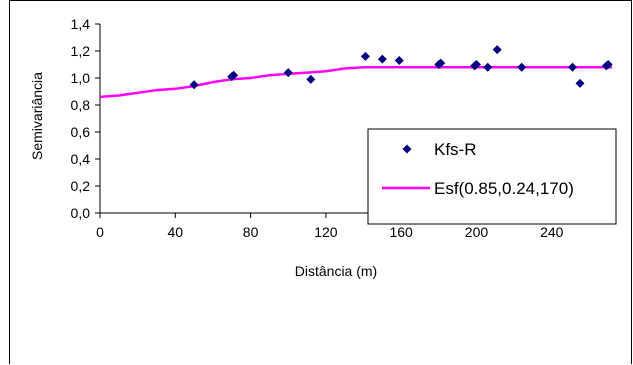  What do you see at coordinates (81, 105) in the screenshot?
I see `y-tick-label: 0,8` at bounding box center [81, 105].